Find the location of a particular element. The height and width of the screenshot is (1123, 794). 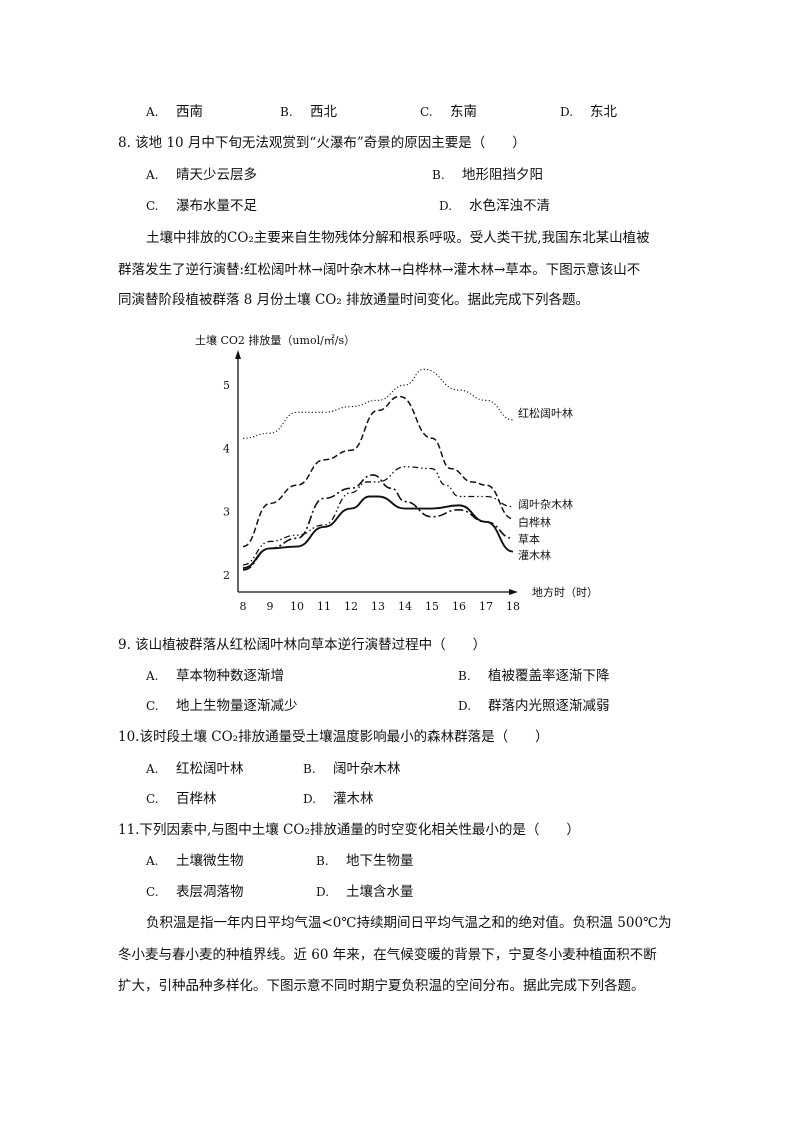

series-label: 红松阔叶林 is located at coordinates (545, 413).